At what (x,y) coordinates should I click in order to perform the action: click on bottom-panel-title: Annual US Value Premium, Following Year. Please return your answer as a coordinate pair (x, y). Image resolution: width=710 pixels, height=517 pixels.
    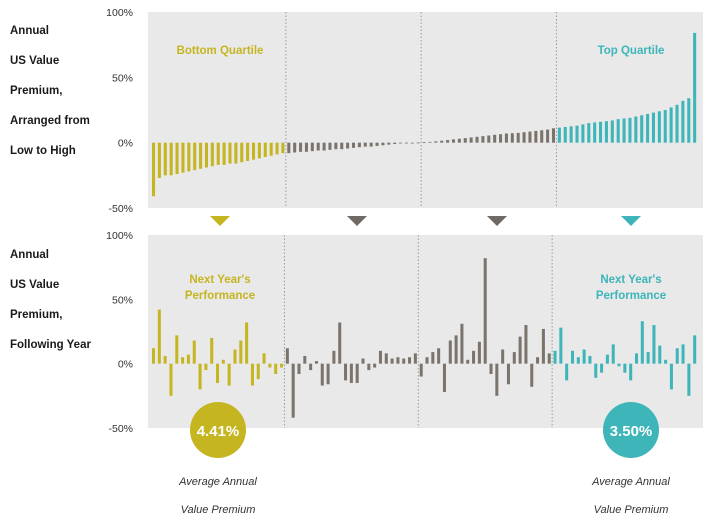
    Looking at the image, I should click on (50, 293).